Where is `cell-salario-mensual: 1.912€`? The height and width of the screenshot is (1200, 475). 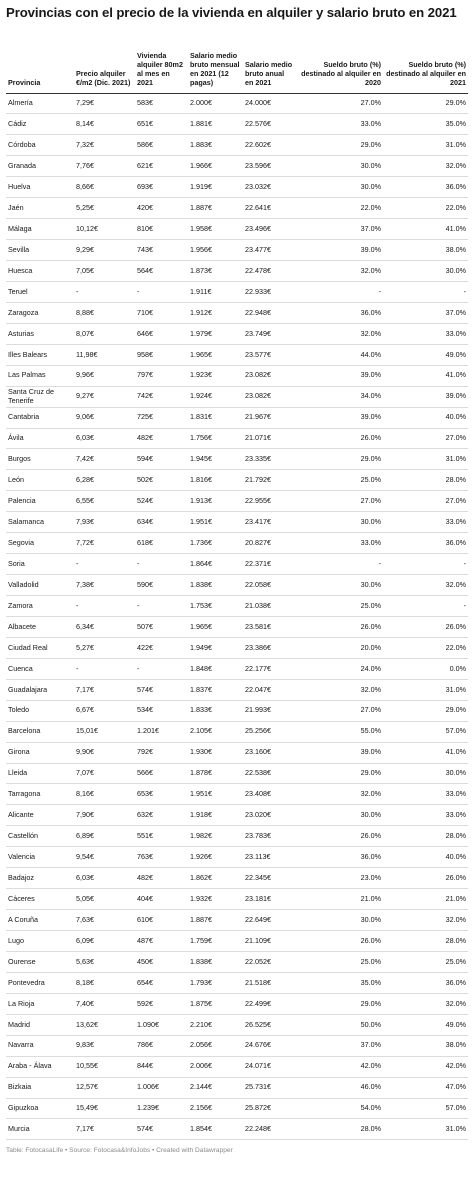 cell-salario-mensual: 1.912€ is located at coordinates (215, 313).